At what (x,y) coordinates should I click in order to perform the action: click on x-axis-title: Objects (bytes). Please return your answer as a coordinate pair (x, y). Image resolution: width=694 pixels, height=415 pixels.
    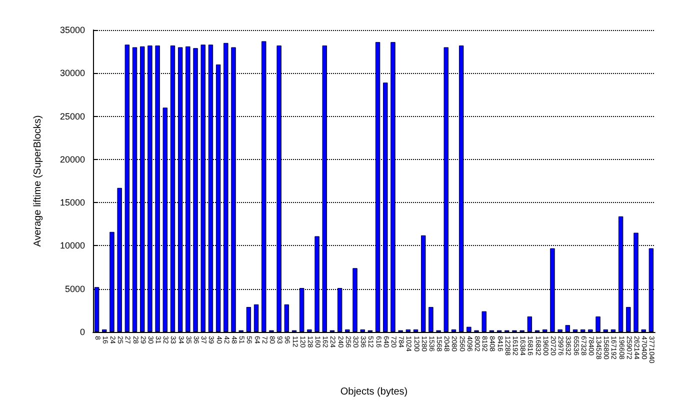
    Looking at the image, I should click on (374, 392).